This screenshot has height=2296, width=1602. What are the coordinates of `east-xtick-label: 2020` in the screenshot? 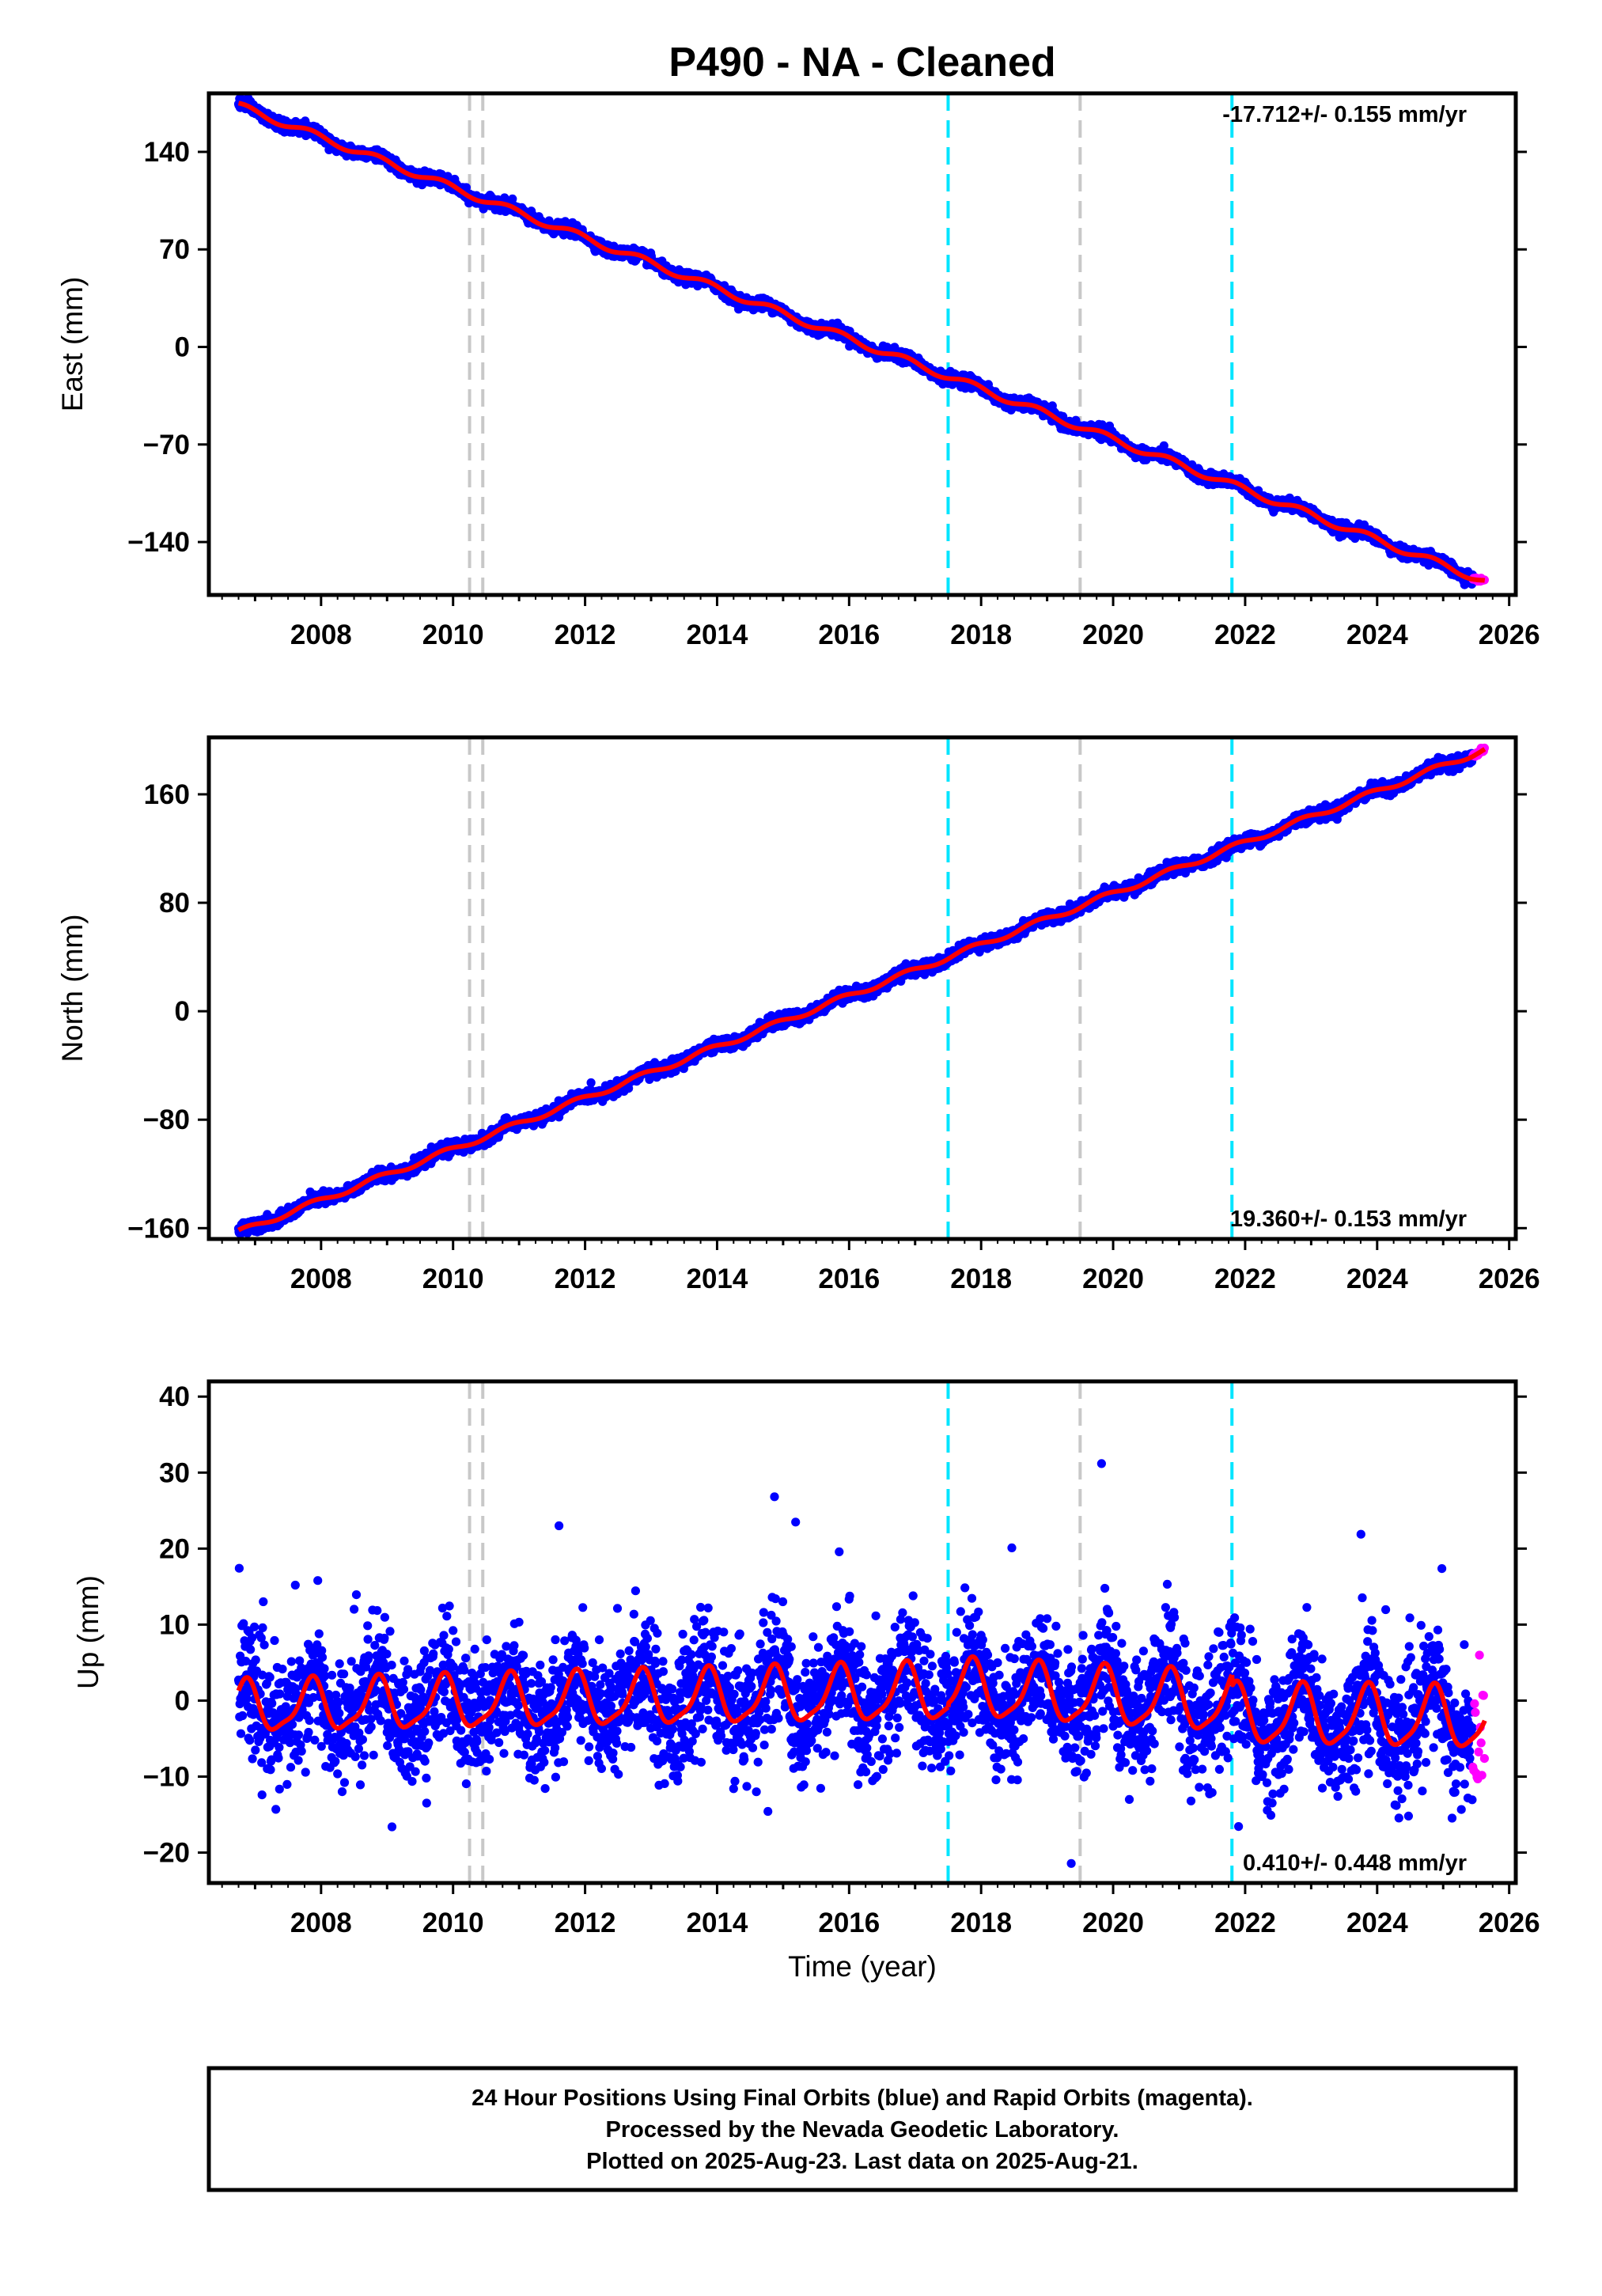 It's located at (1113, 634).